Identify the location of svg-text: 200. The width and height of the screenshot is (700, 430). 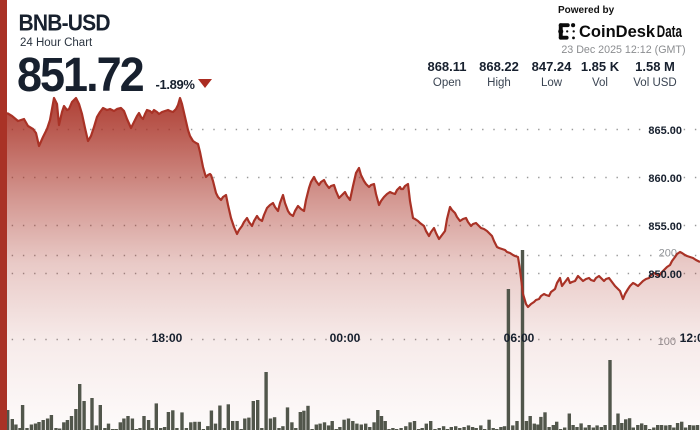
(668, 254).